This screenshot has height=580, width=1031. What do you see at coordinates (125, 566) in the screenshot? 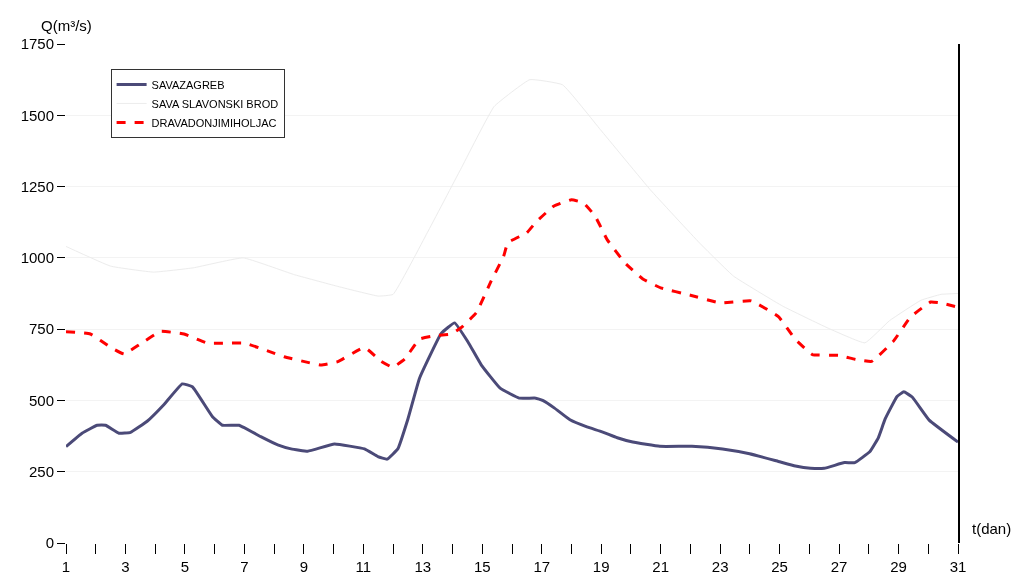
I see `x-tick-label: 3` at bounding box center [125, 566].